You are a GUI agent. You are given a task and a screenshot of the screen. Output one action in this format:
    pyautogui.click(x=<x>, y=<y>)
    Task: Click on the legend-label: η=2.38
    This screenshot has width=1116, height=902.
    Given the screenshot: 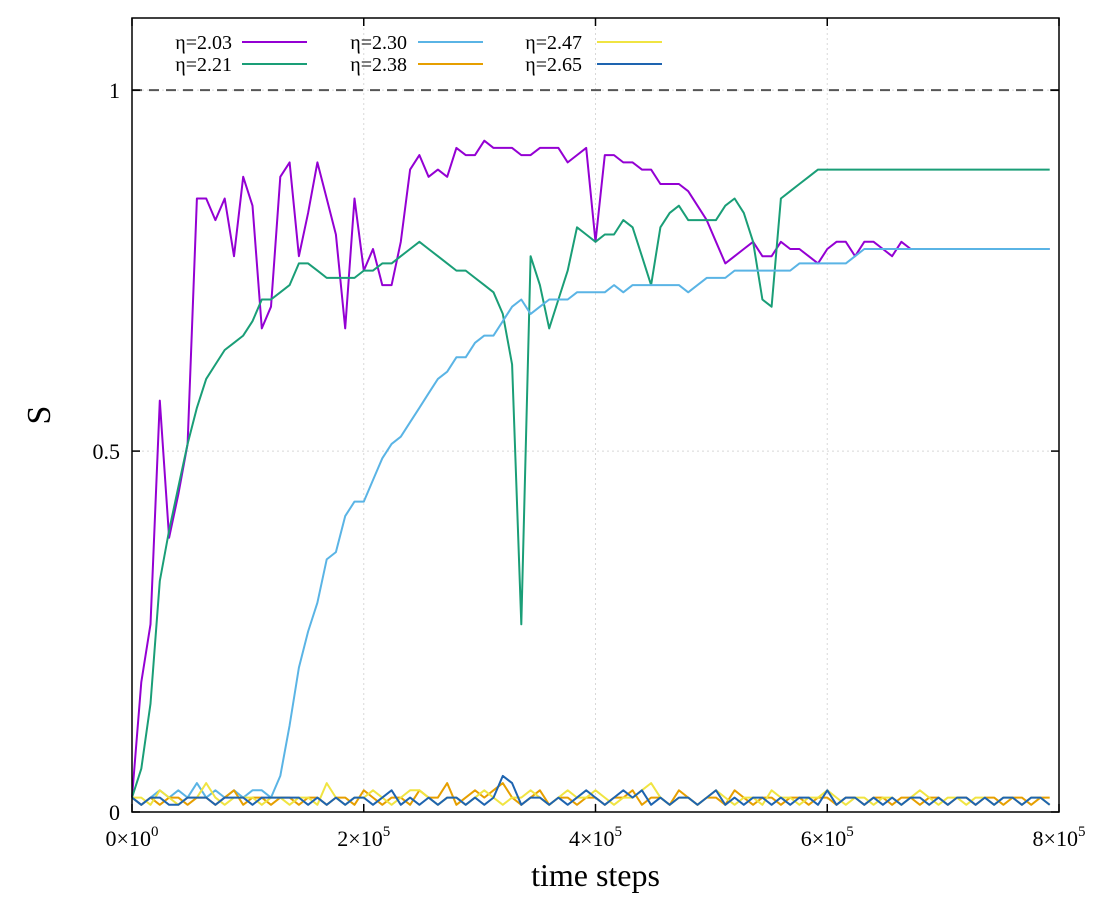 What is the action you would take?
    pyautogui.click(x=378, y=65)
    